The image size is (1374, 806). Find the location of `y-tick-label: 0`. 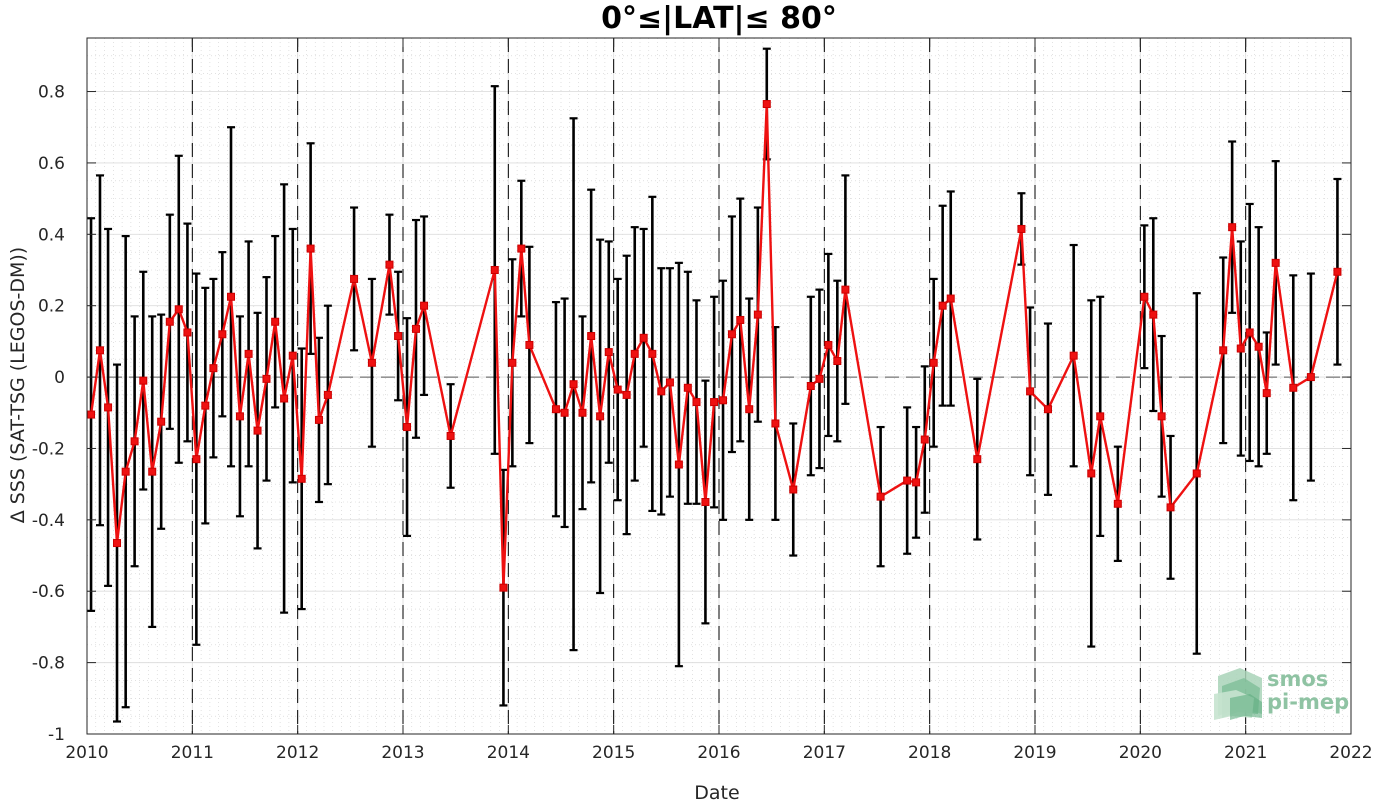

y-tick-label: 0 is located at coordinates (59, 378).